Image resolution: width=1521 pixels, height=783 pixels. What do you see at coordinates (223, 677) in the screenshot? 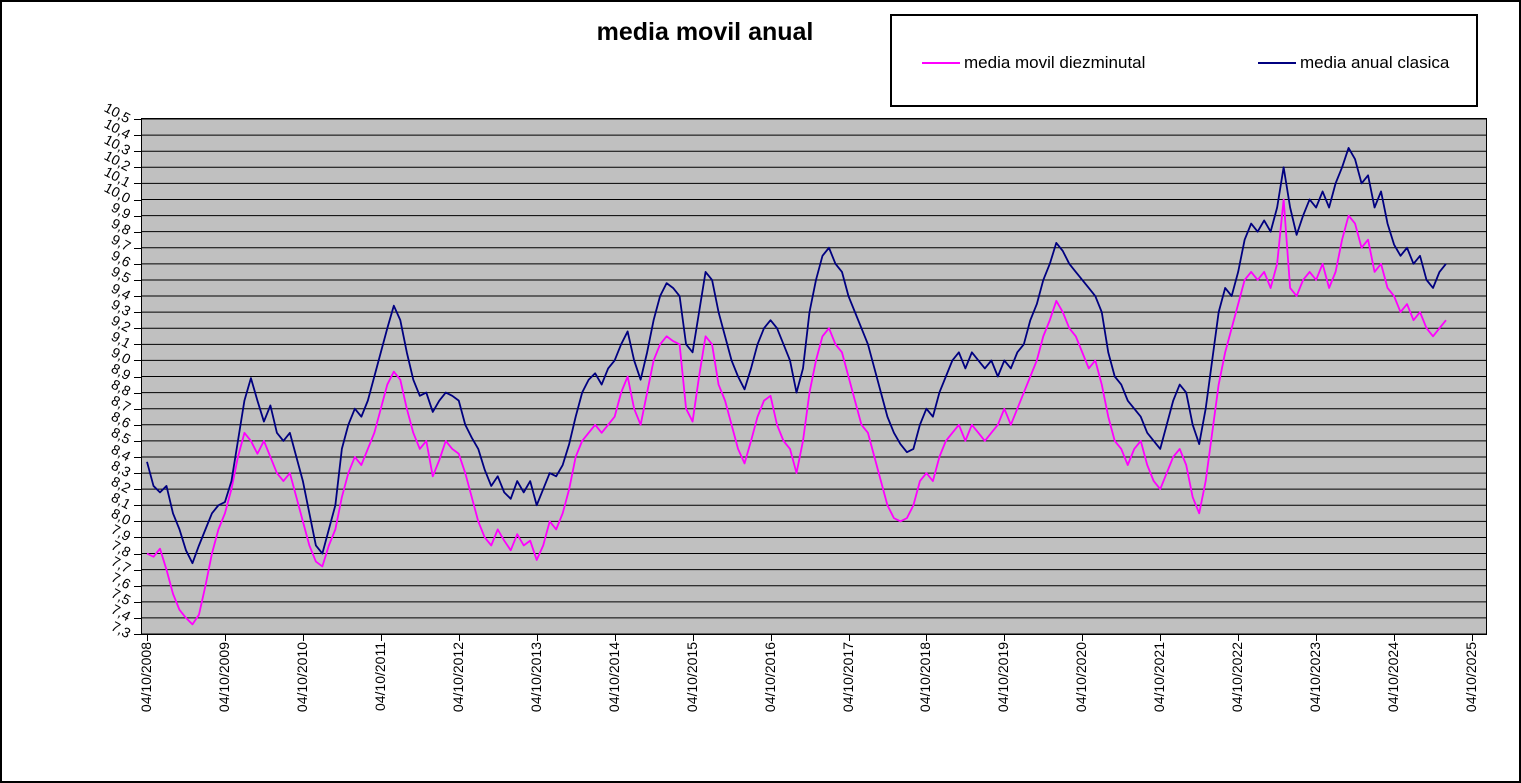
I see `x-axis-label: 04/10/2009` at bounding box center [223, 677].